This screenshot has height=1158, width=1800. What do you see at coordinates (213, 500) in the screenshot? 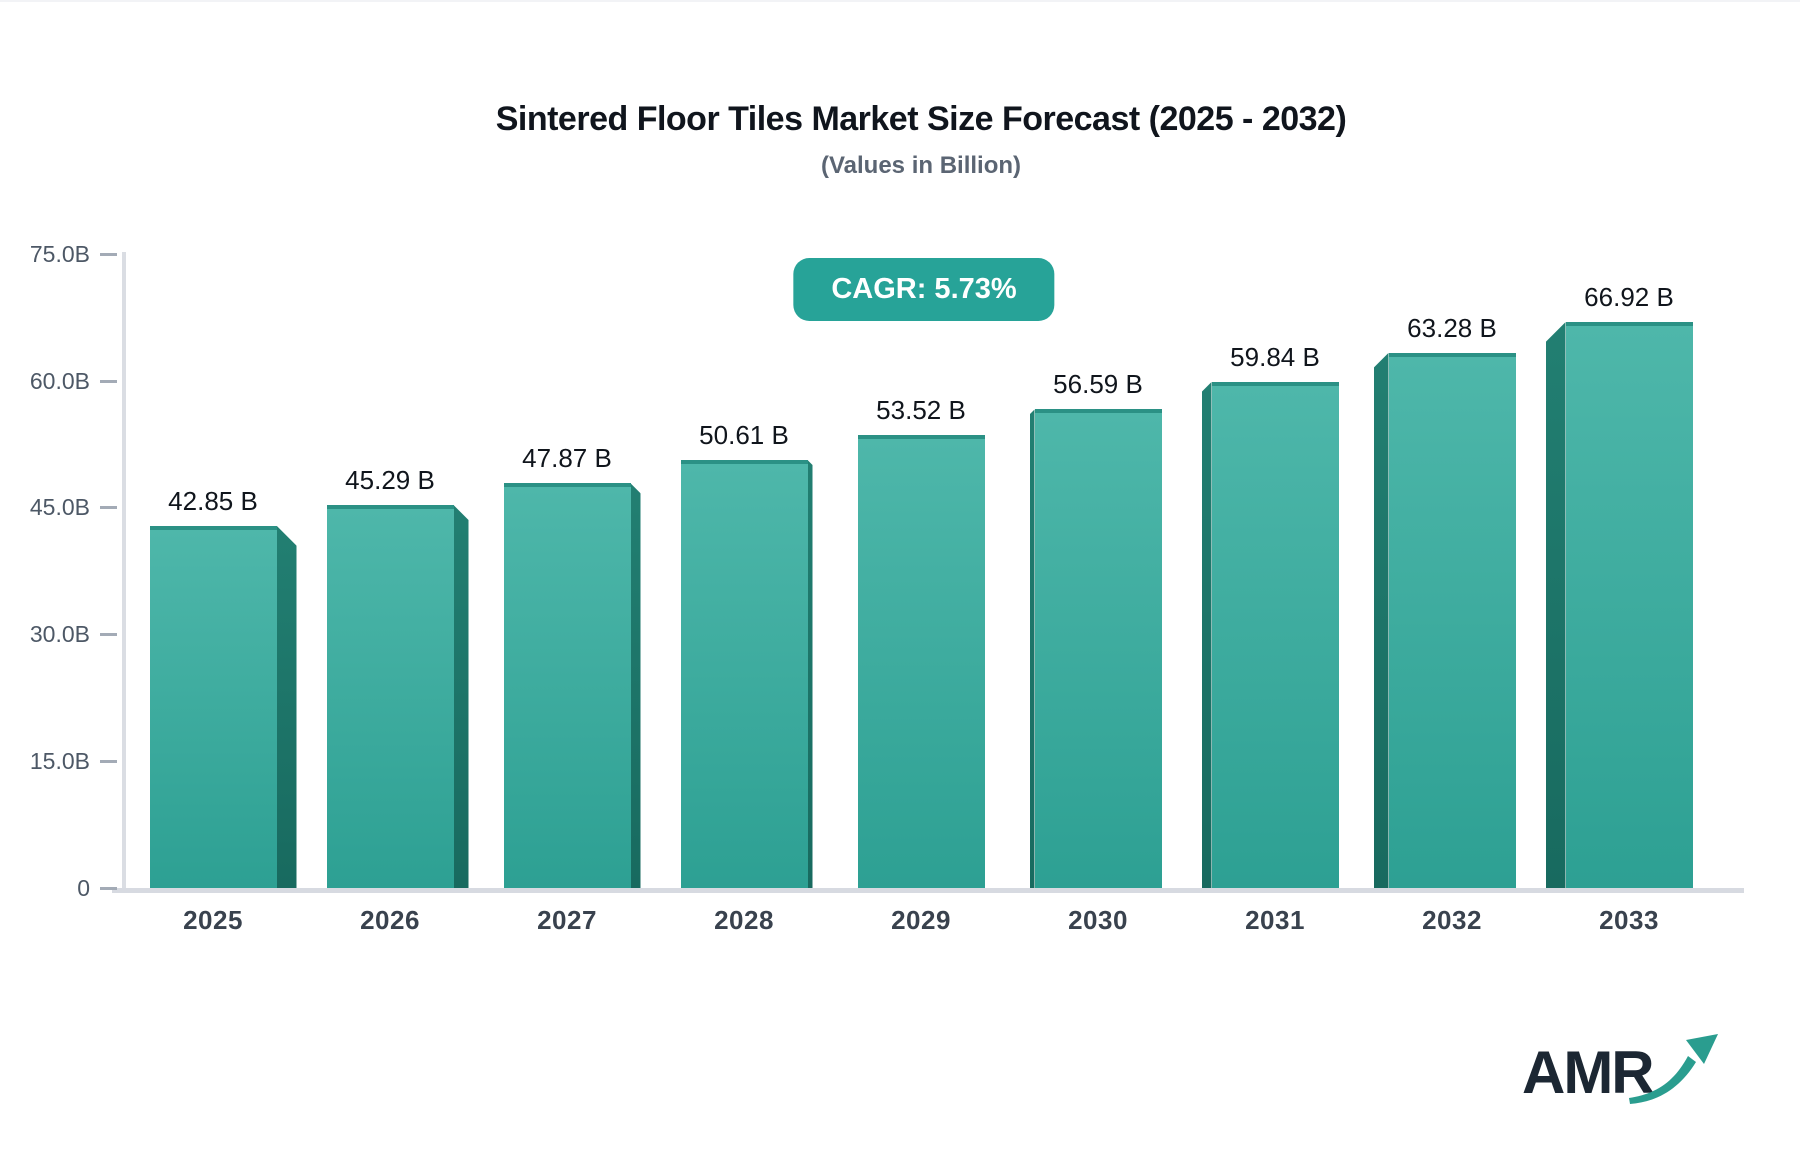
I see `bar-value-label: 42.85 B` at bounding box center [213, 500].